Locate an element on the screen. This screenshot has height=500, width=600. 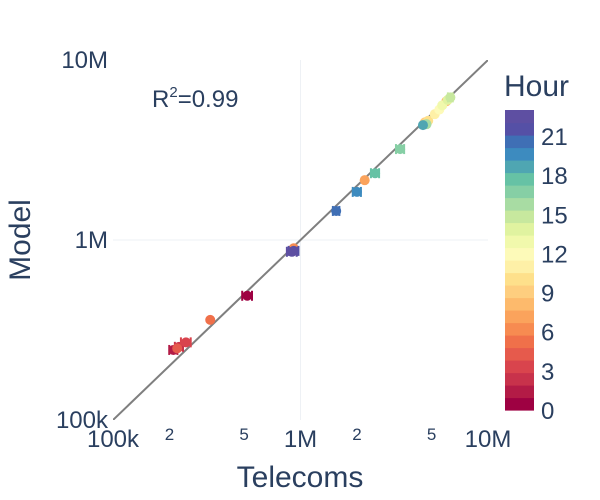
colorbar-tick-label: 15 is located at coordinates (554, 215).